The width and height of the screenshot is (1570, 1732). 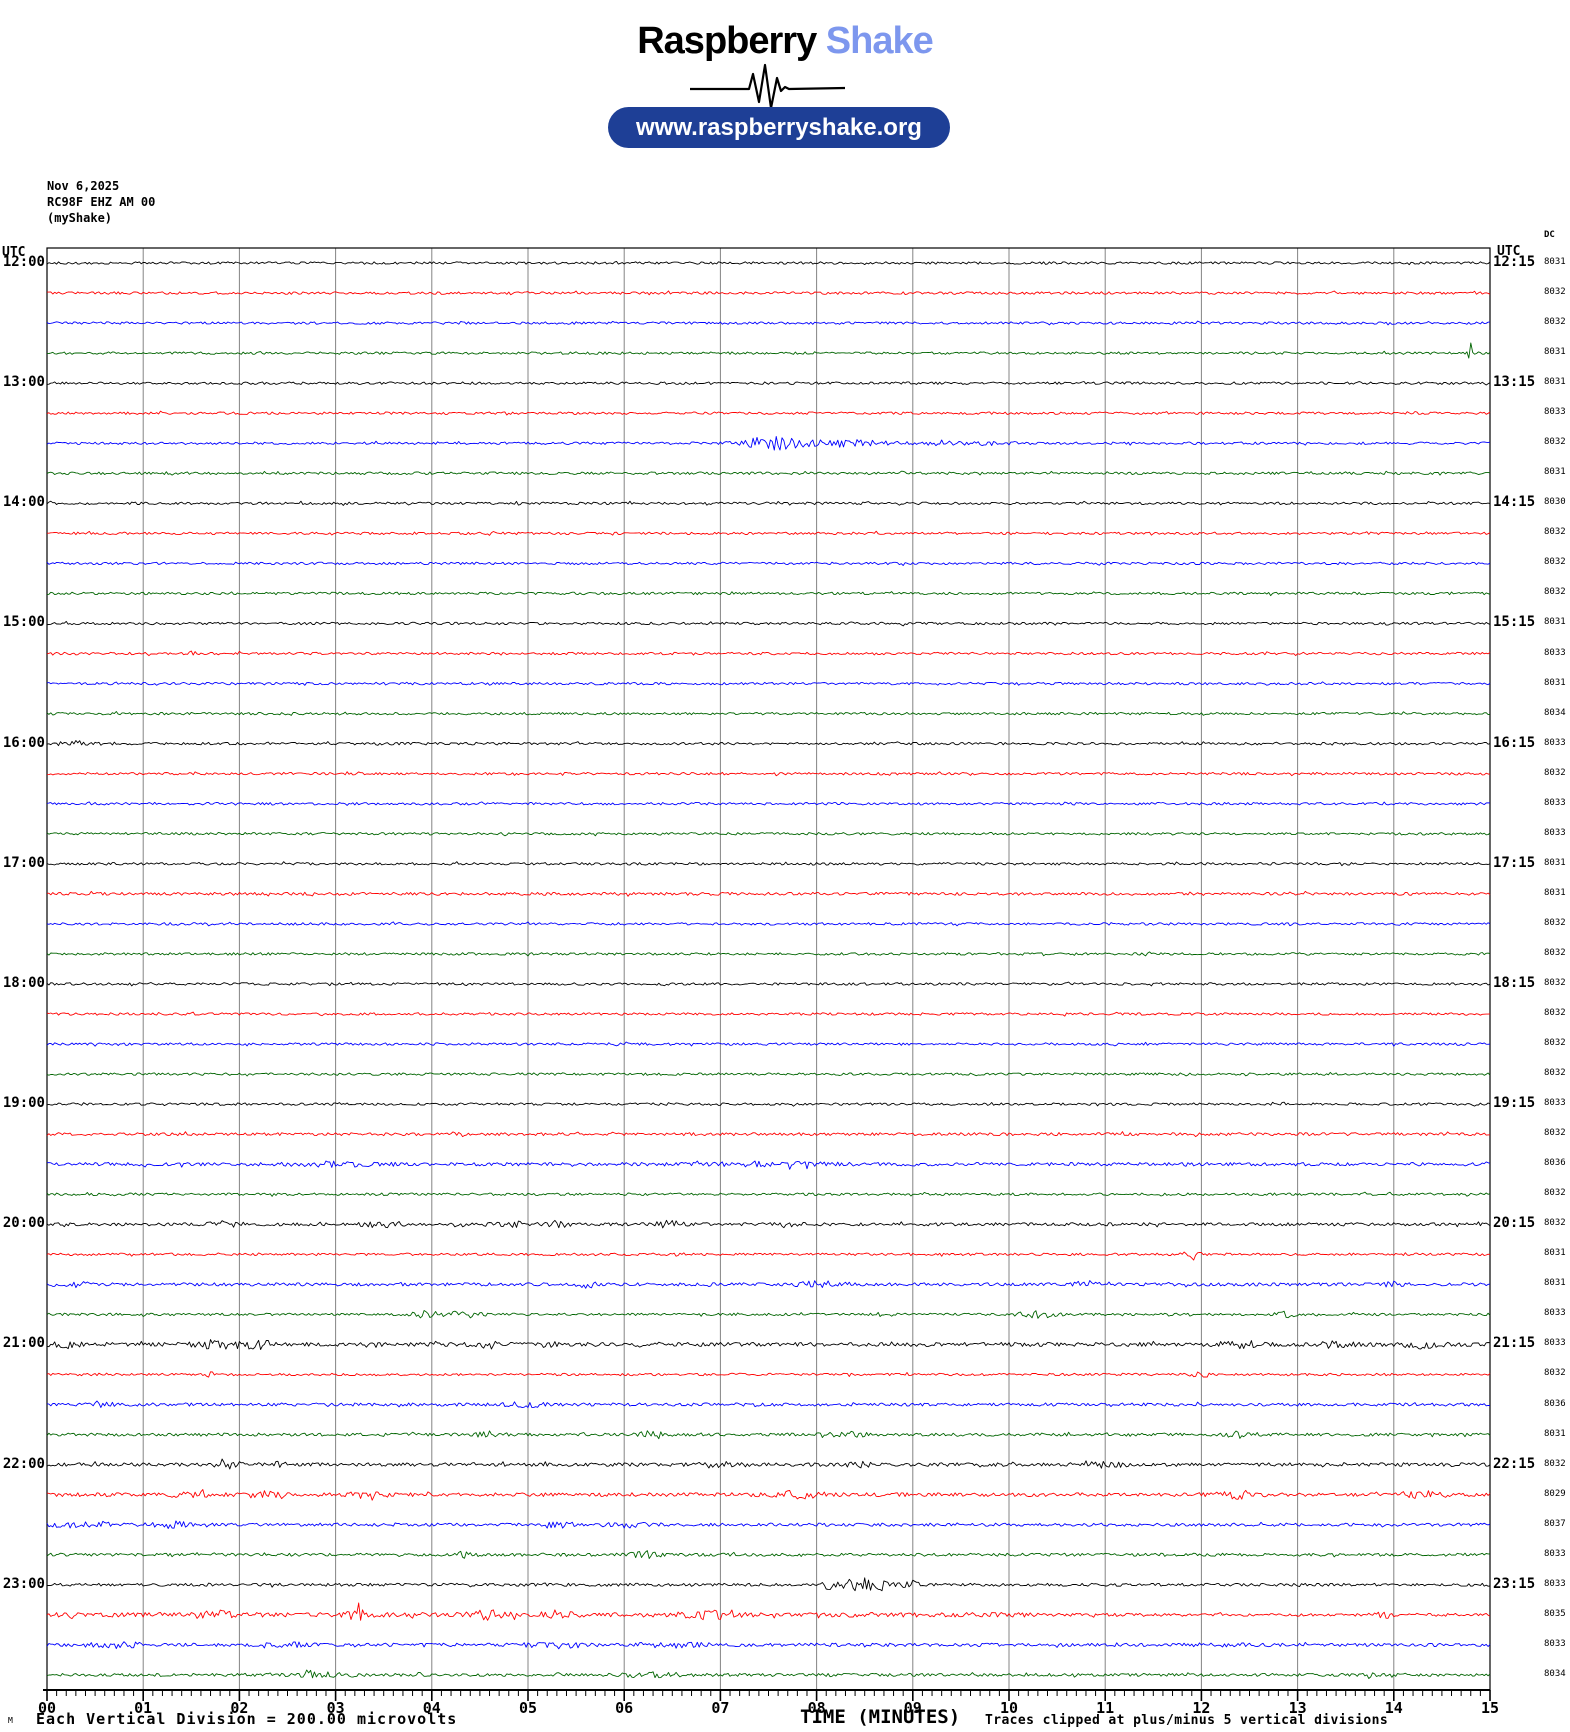 What do you see at coordinates (1490, 1708) in the screenshot?
I see `x-tick-label: 15` at bounding box center [1490, 1708].